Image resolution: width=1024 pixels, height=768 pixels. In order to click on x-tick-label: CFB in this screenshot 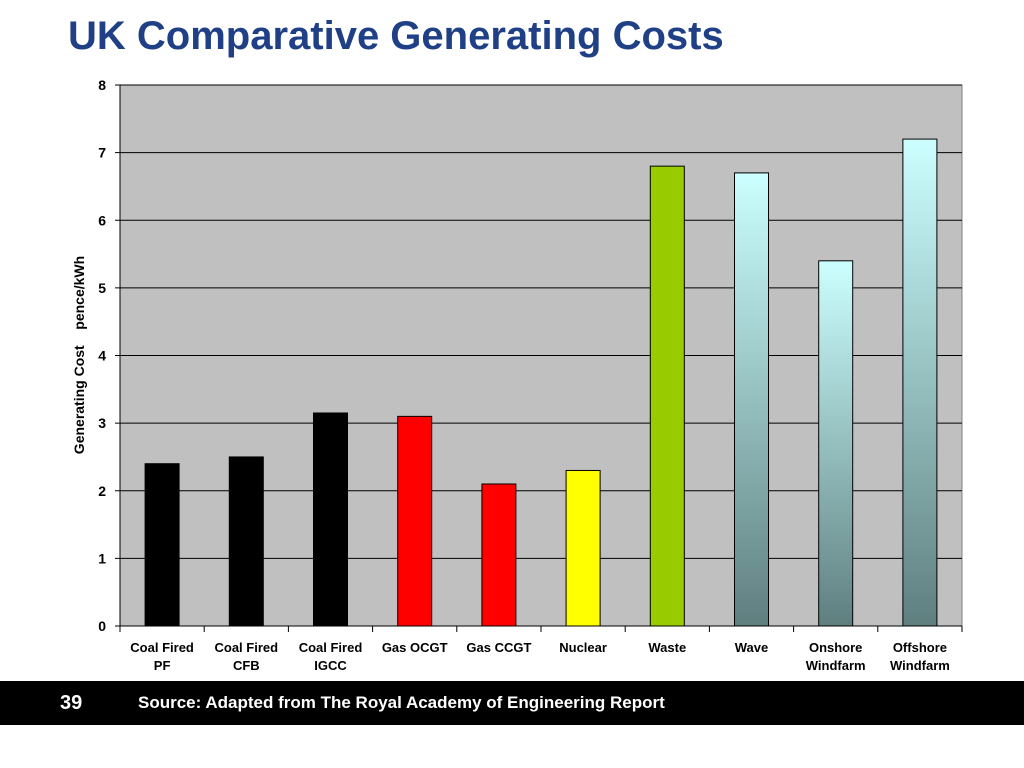, I will do `click(246, 665)`.